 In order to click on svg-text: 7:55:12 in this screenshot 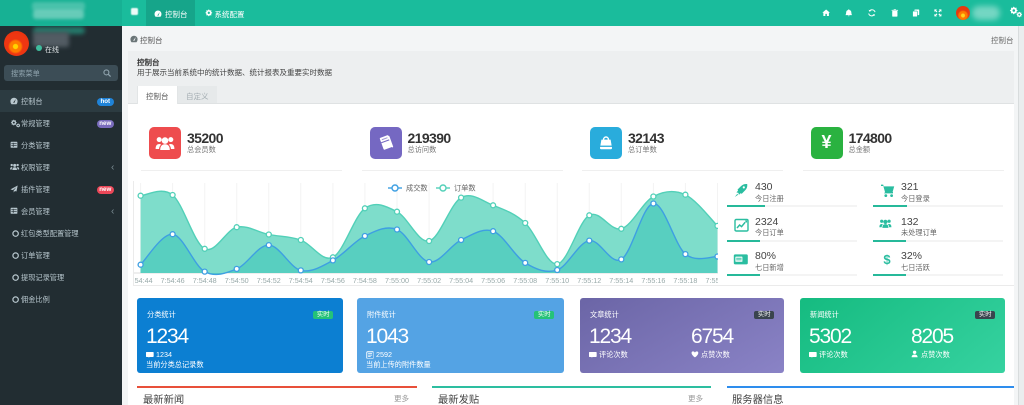, I will do `click(589, 280)`.